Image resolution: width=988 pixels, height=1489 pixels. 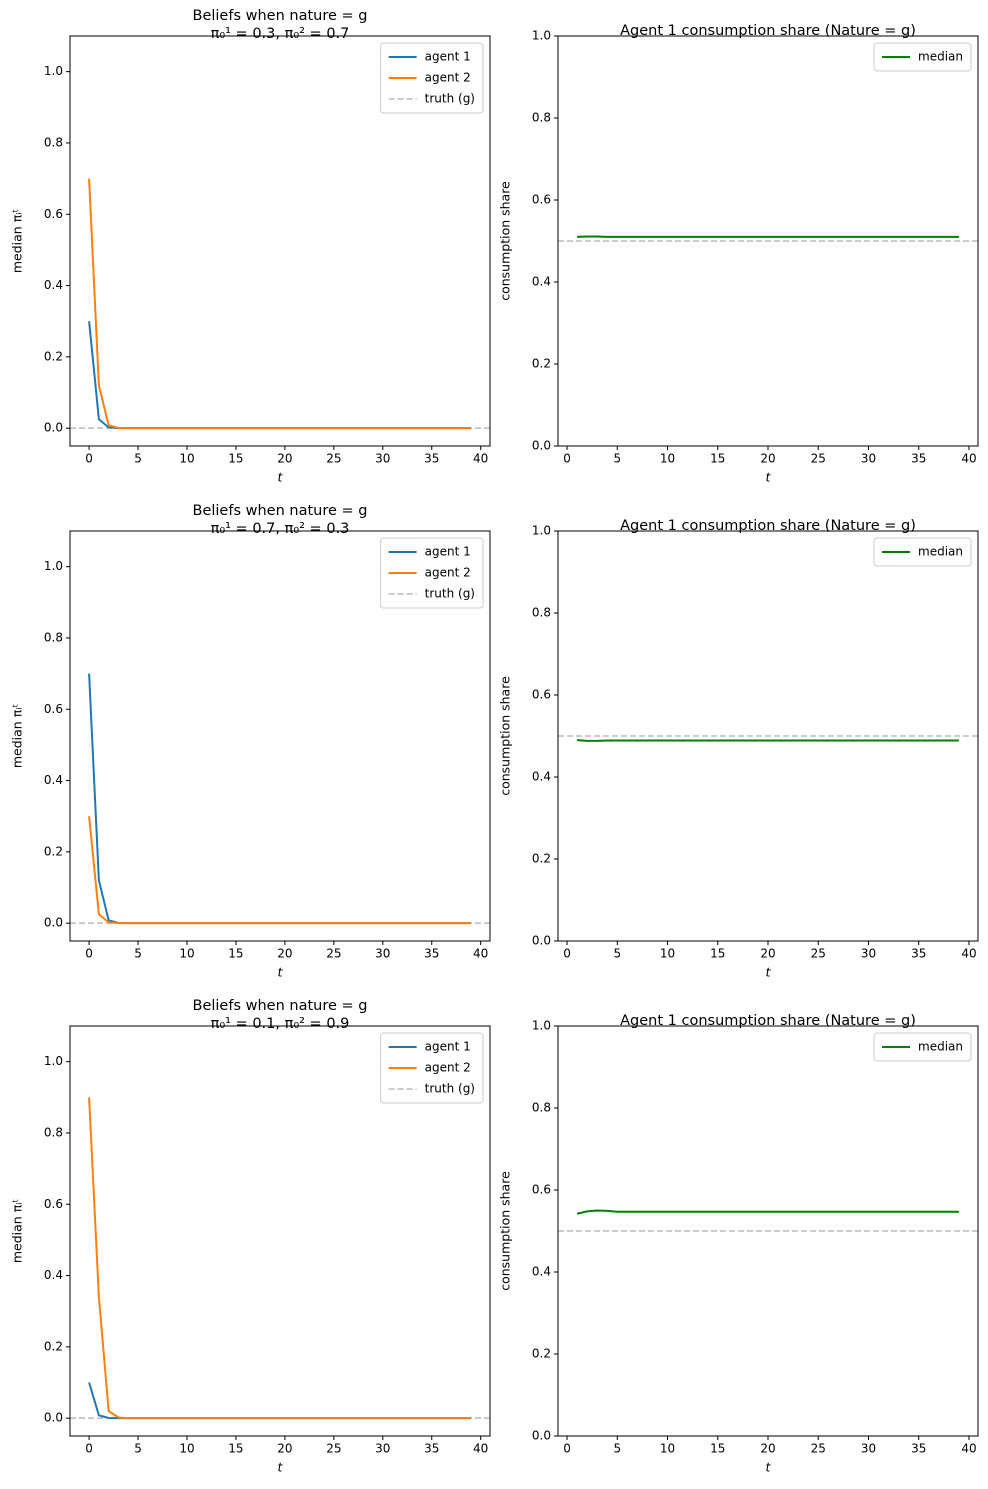 I want to click on legend: agent 1 agent 2 truth (g), so click(x=432, y=573).